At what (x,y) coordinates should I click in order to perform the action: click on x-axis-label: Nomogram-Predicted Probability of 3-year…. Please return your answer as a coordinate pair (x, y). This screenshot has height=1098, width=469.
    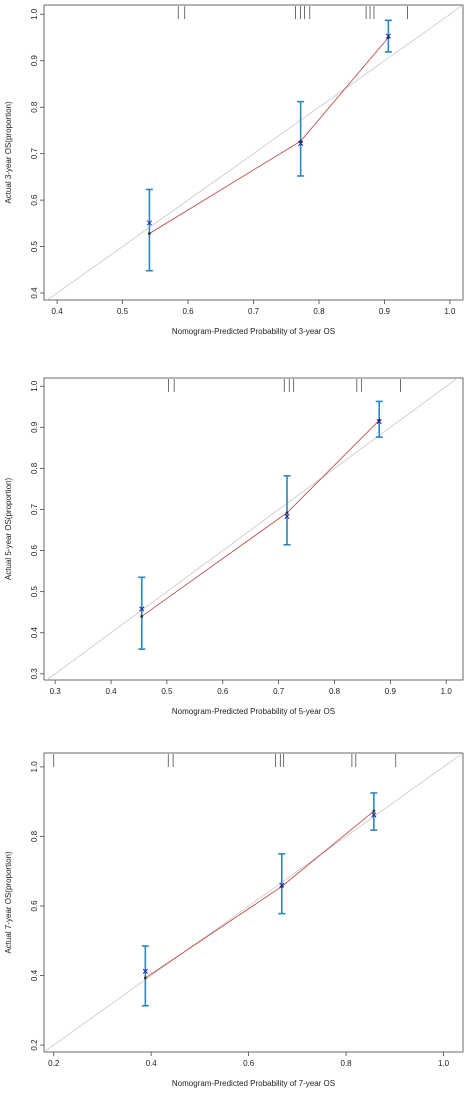
    Looking at the image, I should click on (253, 331).